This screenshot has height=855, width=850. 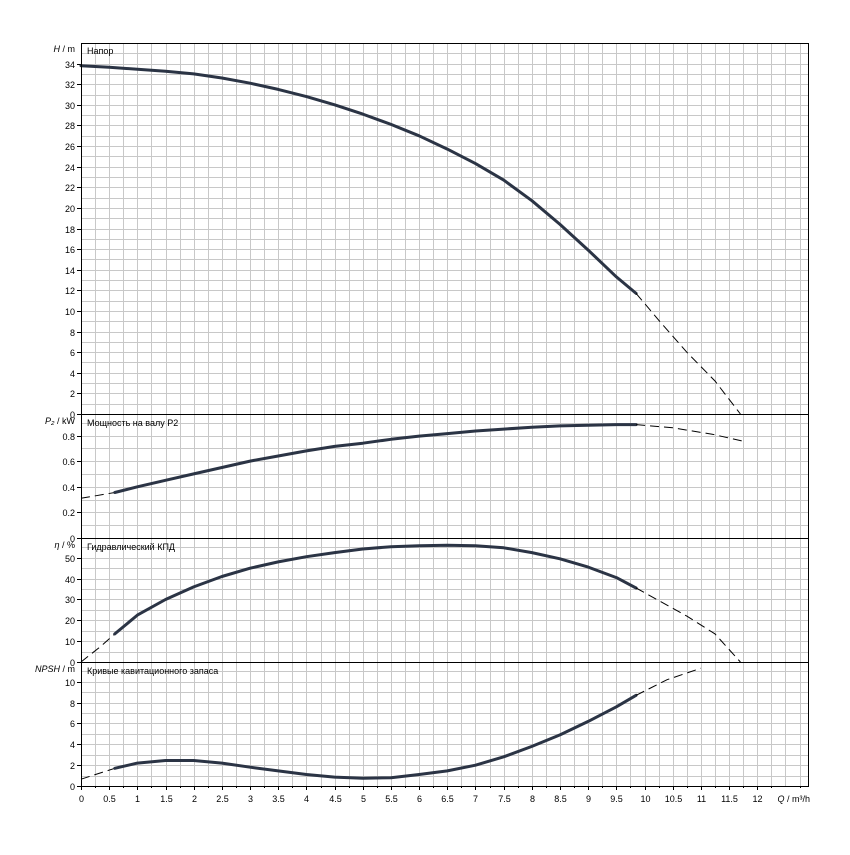 What do you see at coordinates (70, 271) in the screenshot?
I see `y-tick-label: 14` at bounding box center [70, 271].